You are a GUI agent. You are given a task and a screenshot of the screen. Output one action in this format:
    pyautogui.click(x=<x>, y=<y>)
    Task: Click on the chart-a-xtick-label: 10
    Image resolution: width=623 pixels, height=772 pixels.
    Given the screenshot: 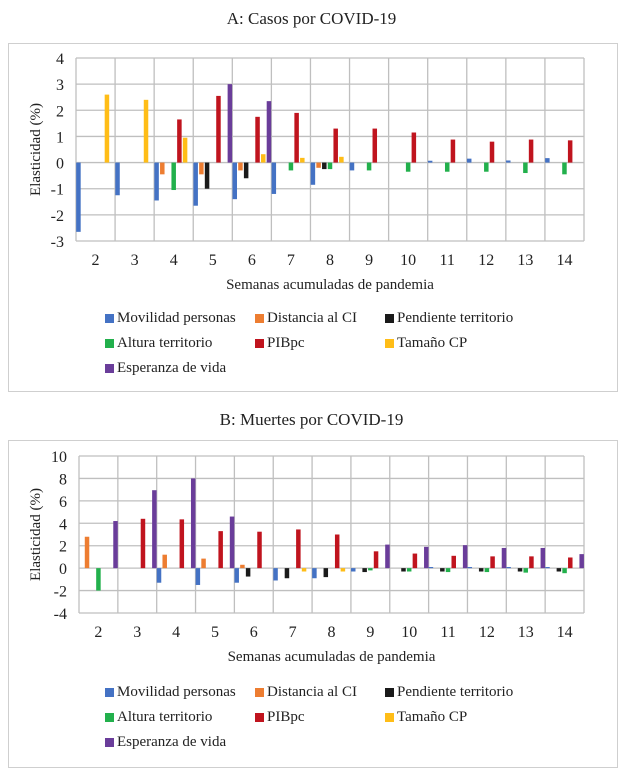 What is the action you would take?
    pyautogui.click(x=408, y=260)
    